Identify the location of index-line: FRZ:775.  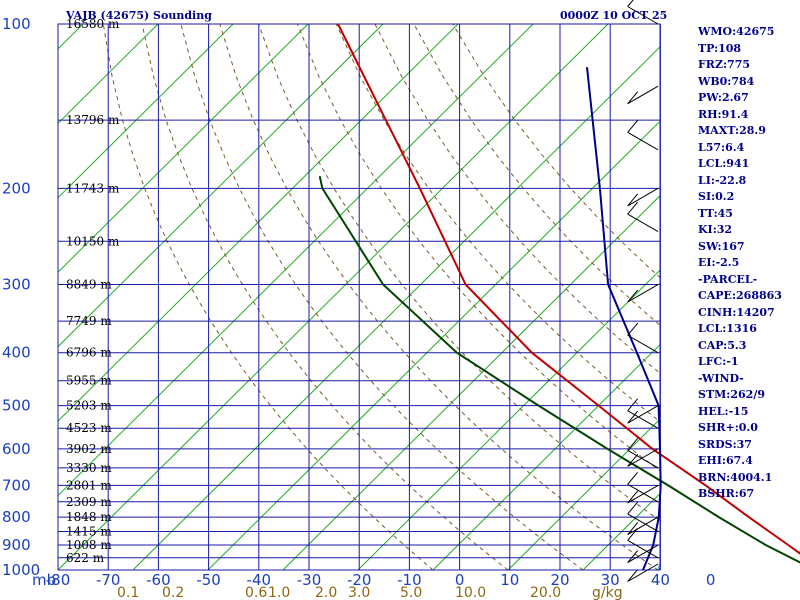
(724, 64).